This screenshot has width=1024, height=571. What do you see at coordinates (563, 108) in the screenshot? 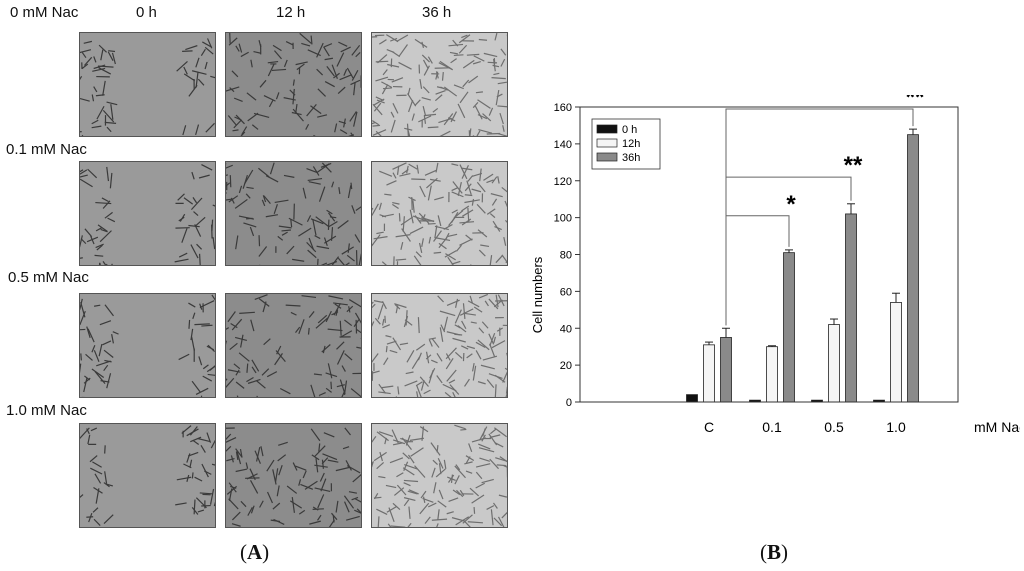
I see `y-tick-label: 160` at bounding box center [563, 108].